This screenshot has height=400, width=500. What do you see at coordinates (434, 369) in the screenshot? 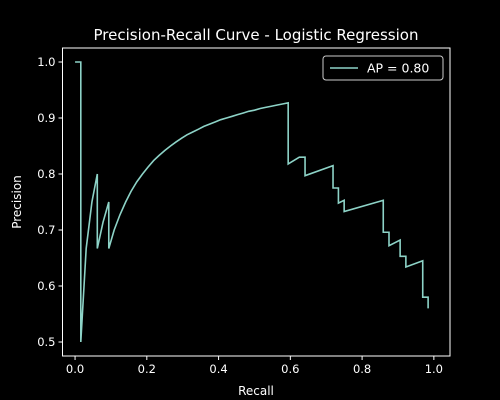
I see `x-tick-label: 1.0` at bounding box center [434, 369].